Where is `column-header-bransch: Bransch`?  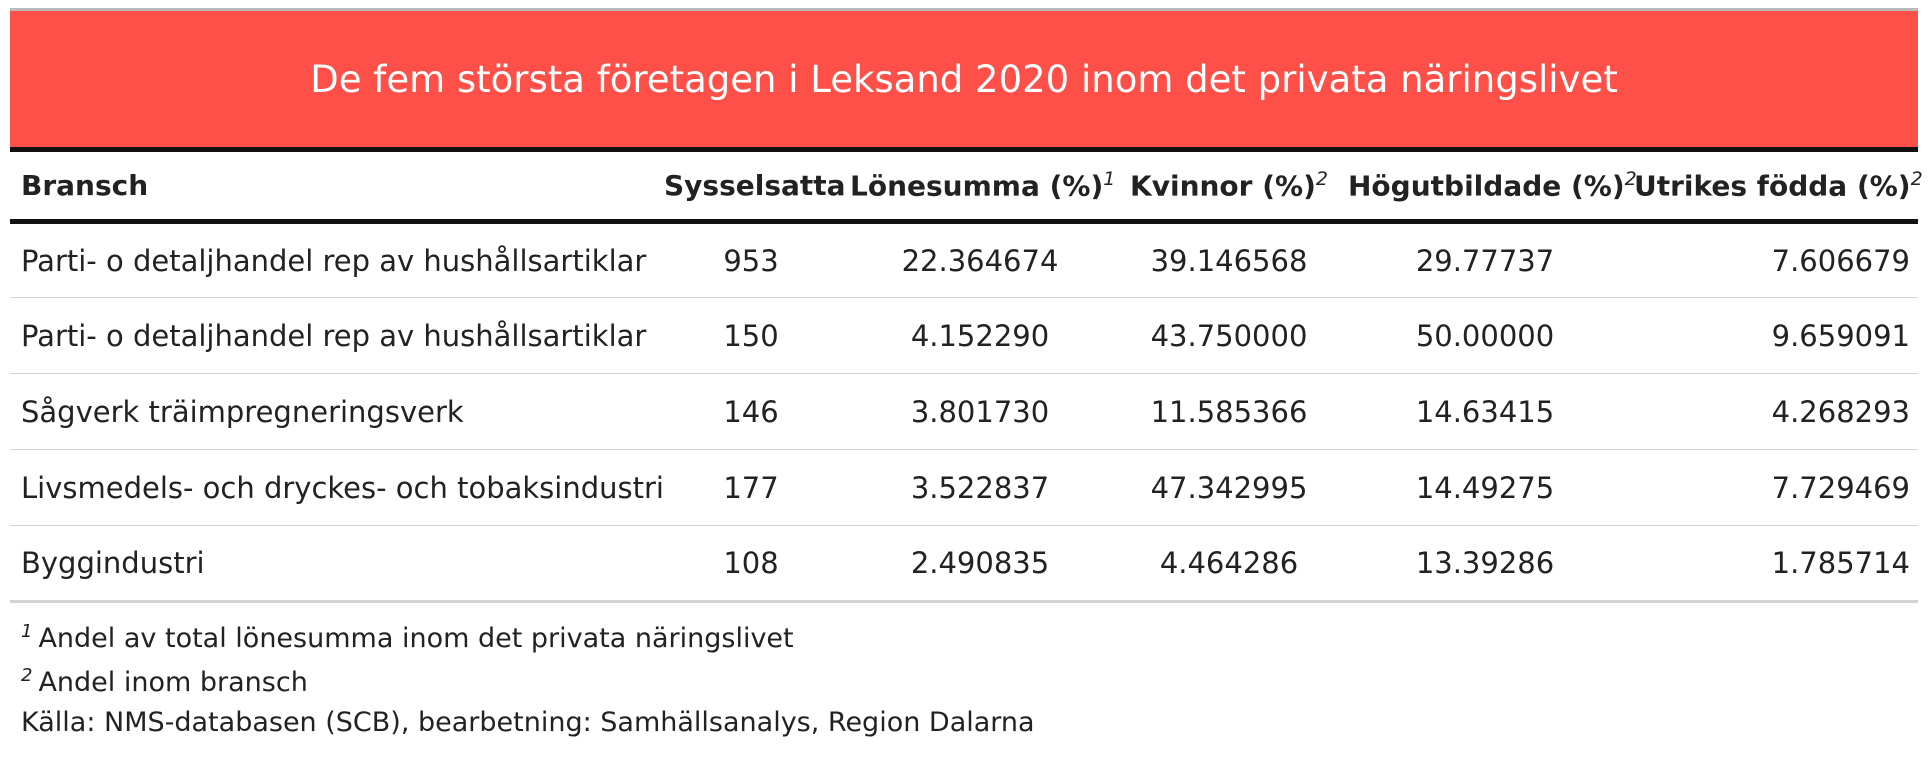
column-header-bransch: Bransch is located at coordinates (334, 185).